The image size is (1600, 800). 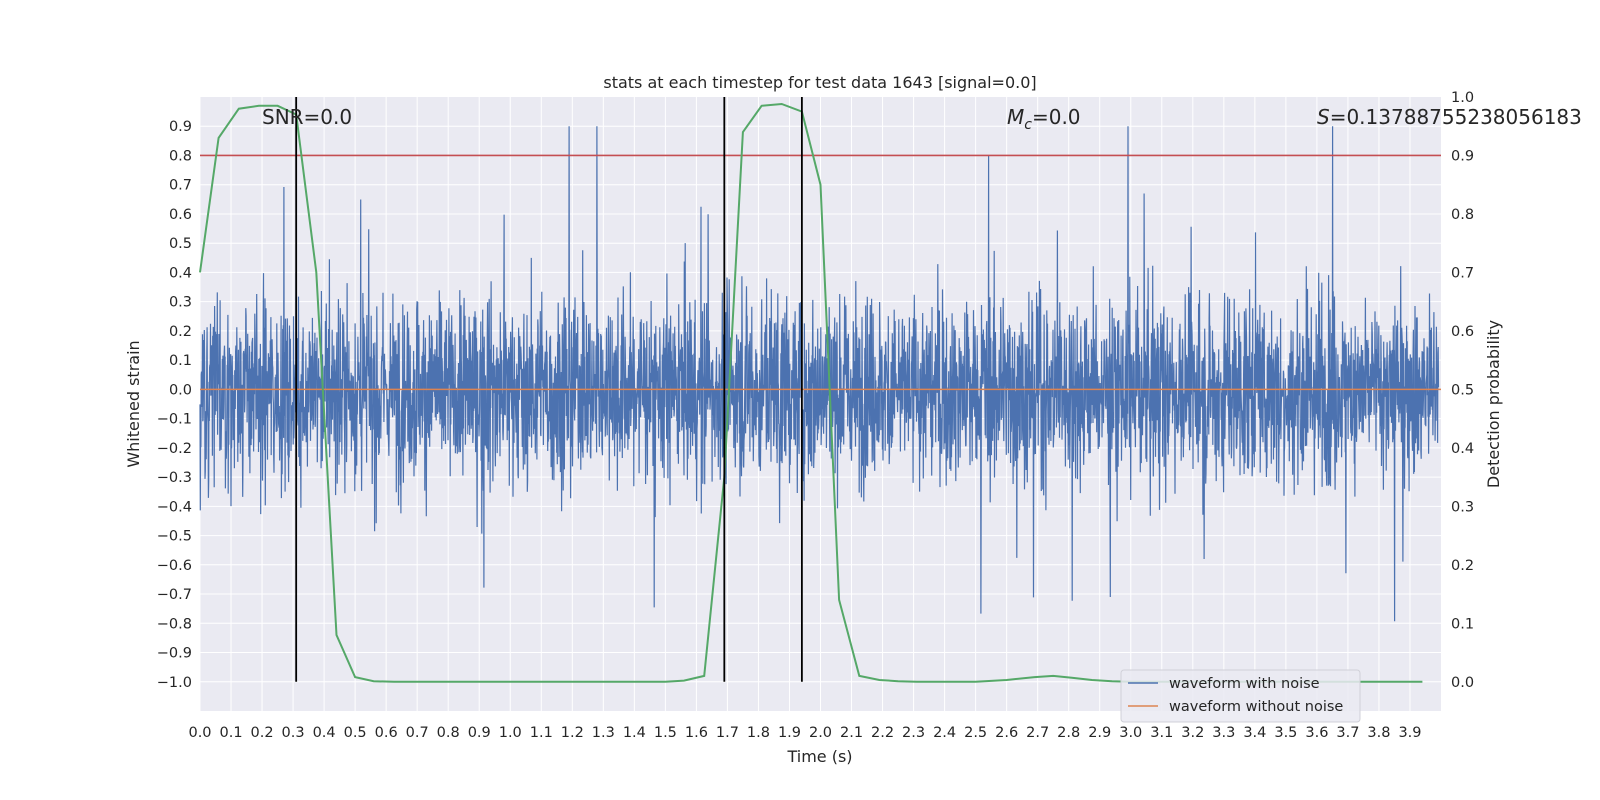 What do you see at coordinates (174, 478) in the screenshot?
I see `y-tick-label: −0.3` at bounding box center [174, 478].